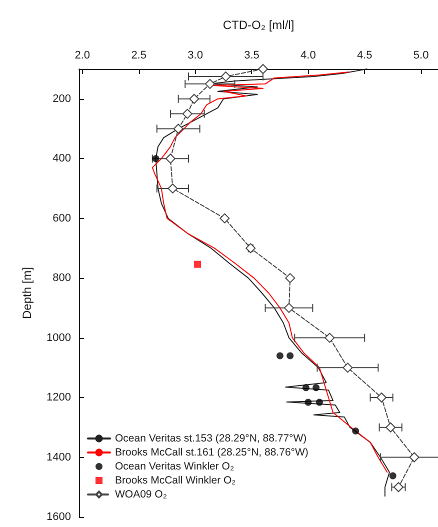 This screenshot has width=438, height=527. Describe the element at coordinates (421, 56) in the screenshot. I see `x-tick-label: 5.0` at that location.